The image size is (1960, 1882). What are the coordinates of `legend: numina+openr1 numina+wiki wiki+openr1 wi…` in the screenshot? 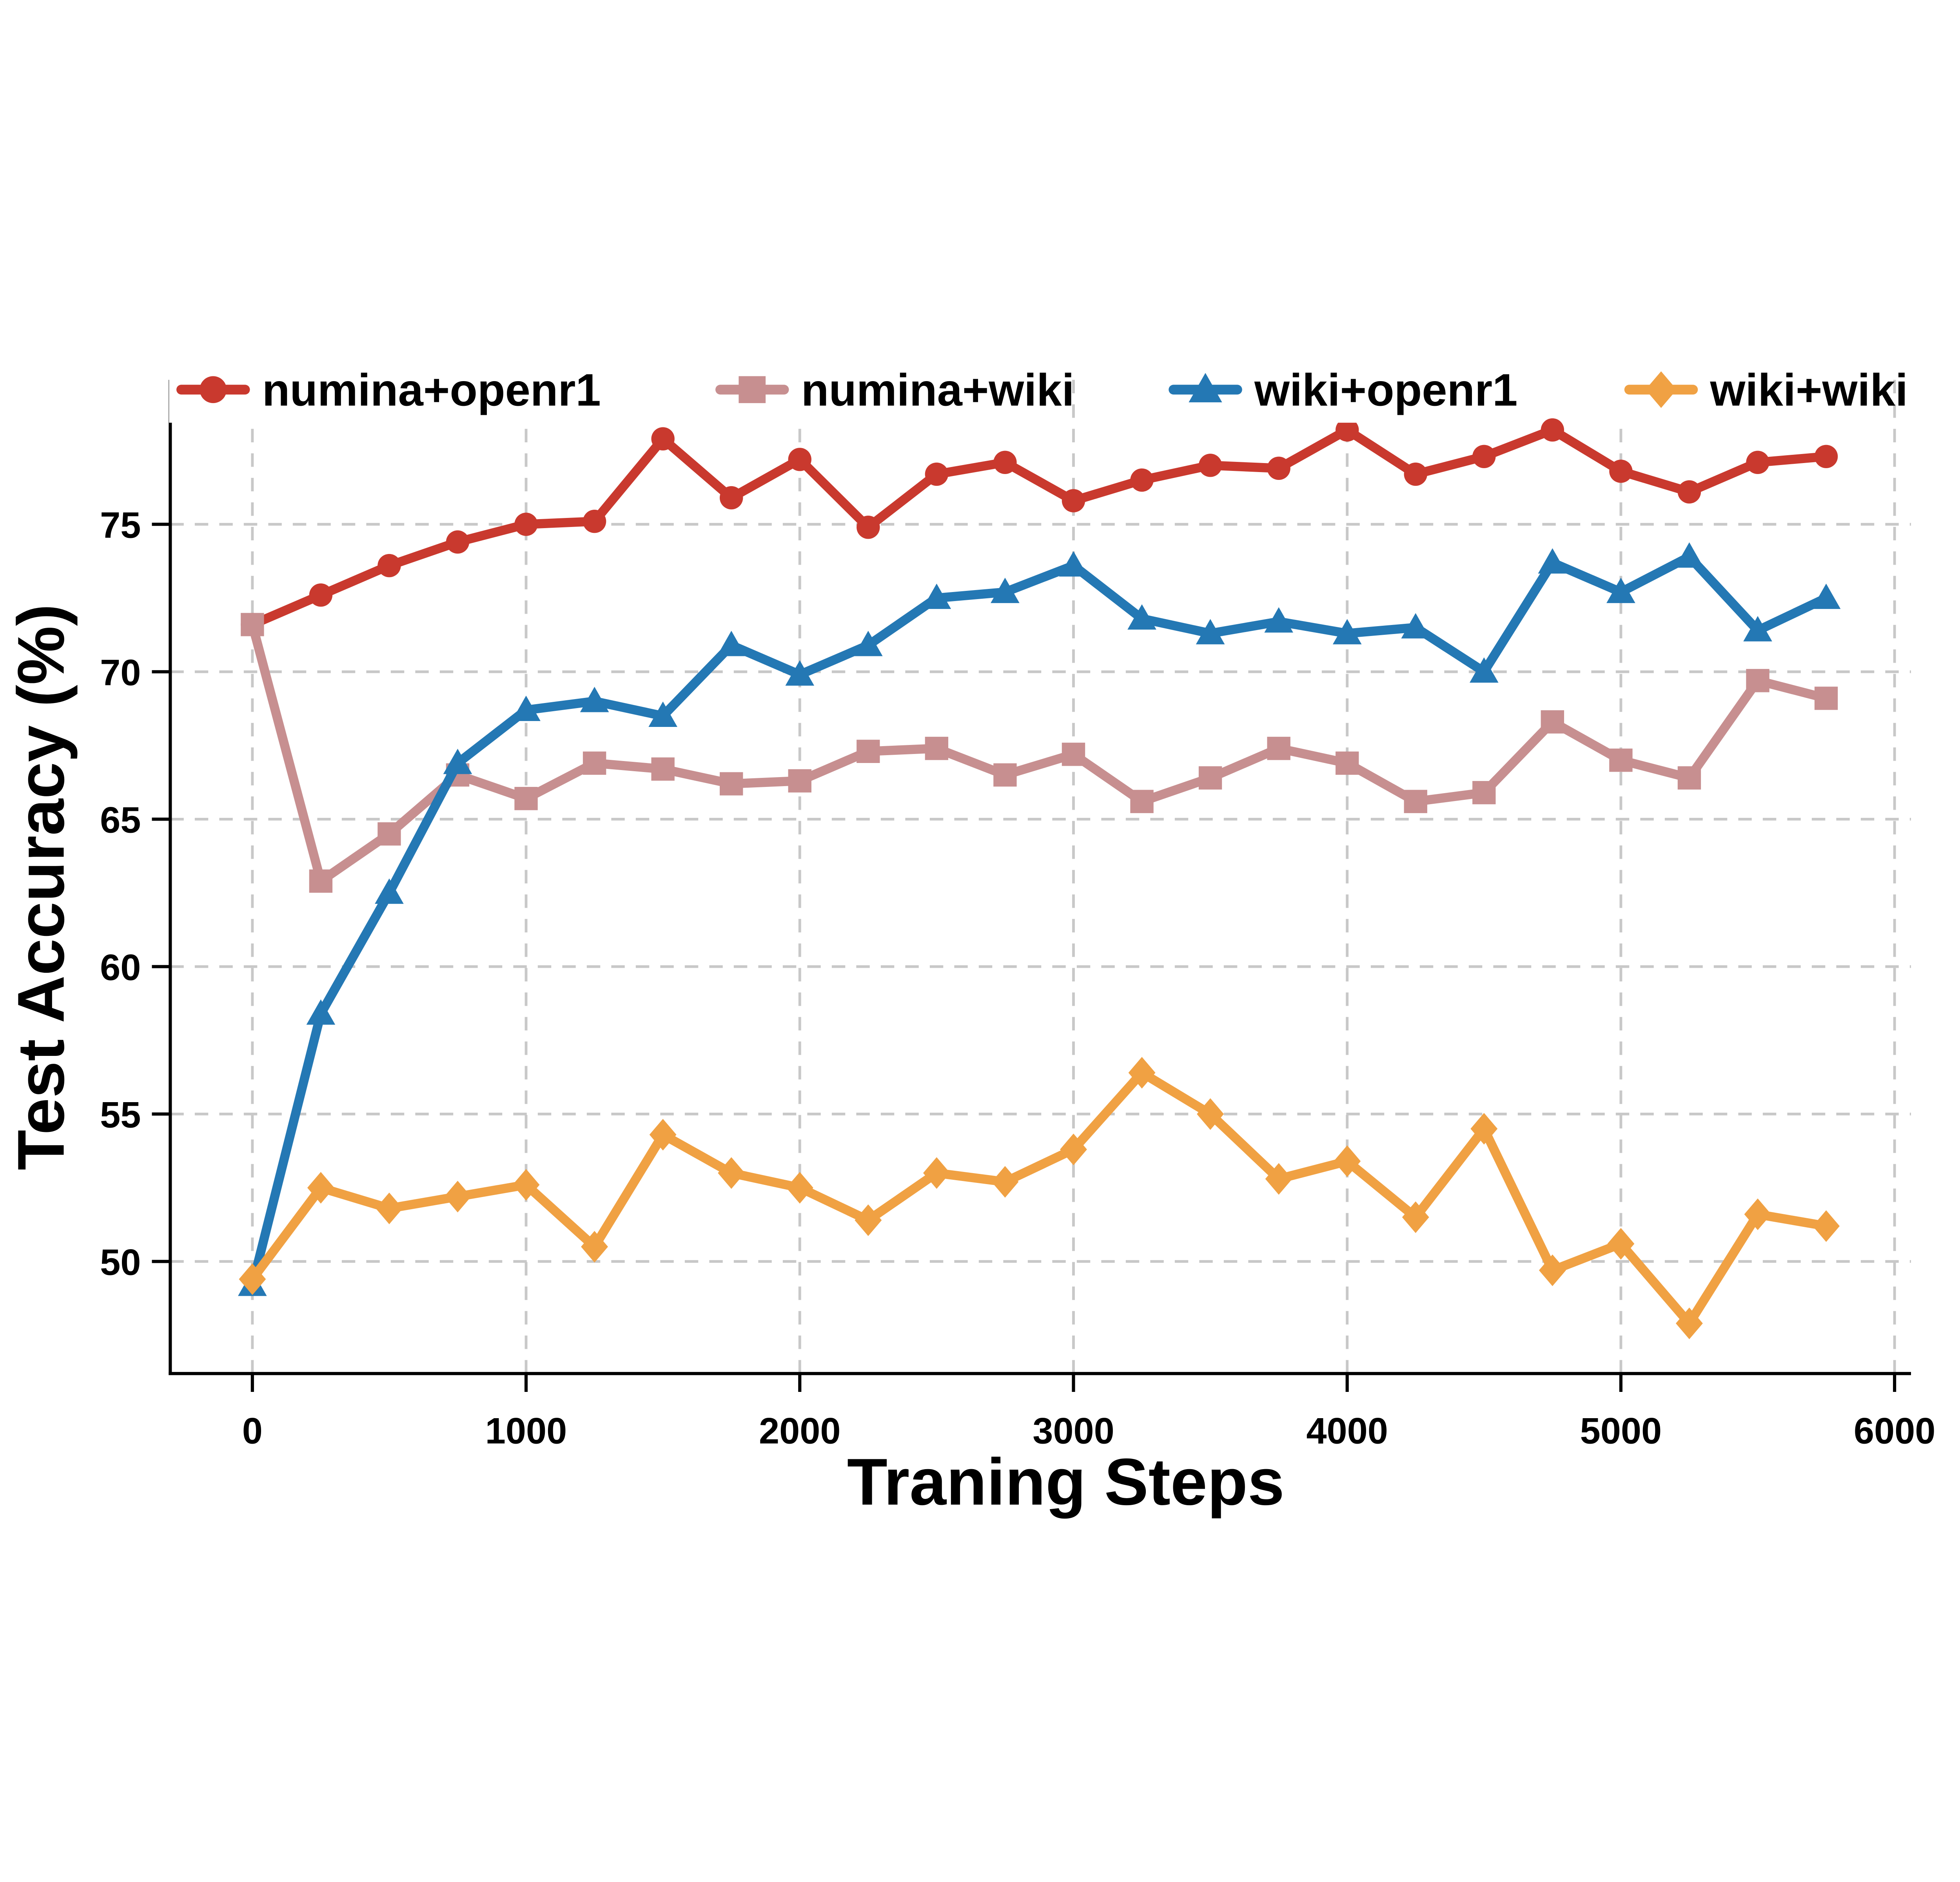 It's located at (1038, 389).